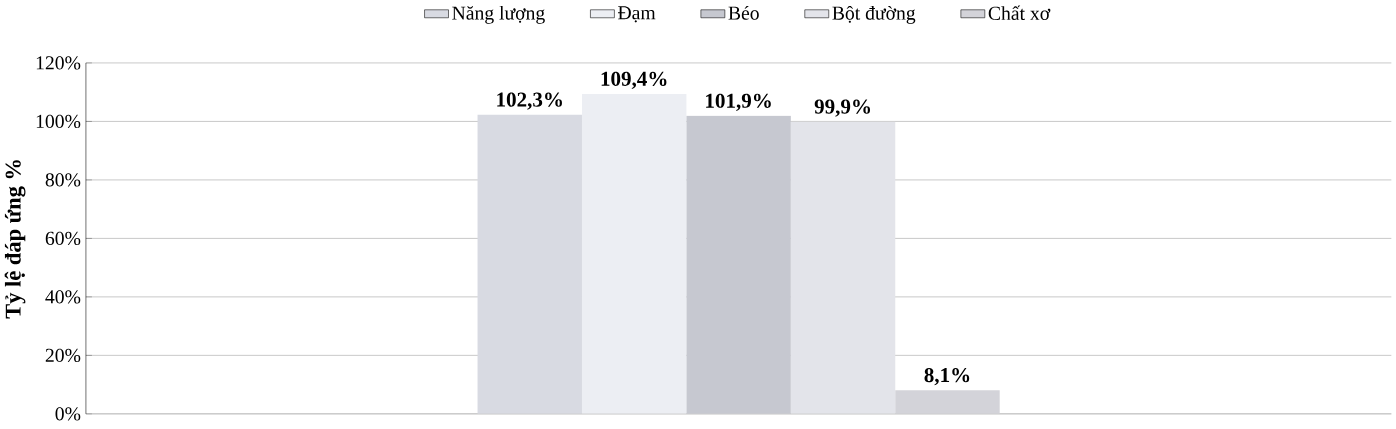 This screenshot has height=429, width=1396. Describe the element at coordinates (68, 413) in the screenshot. I see `y-tick-label: 0%` at that location.